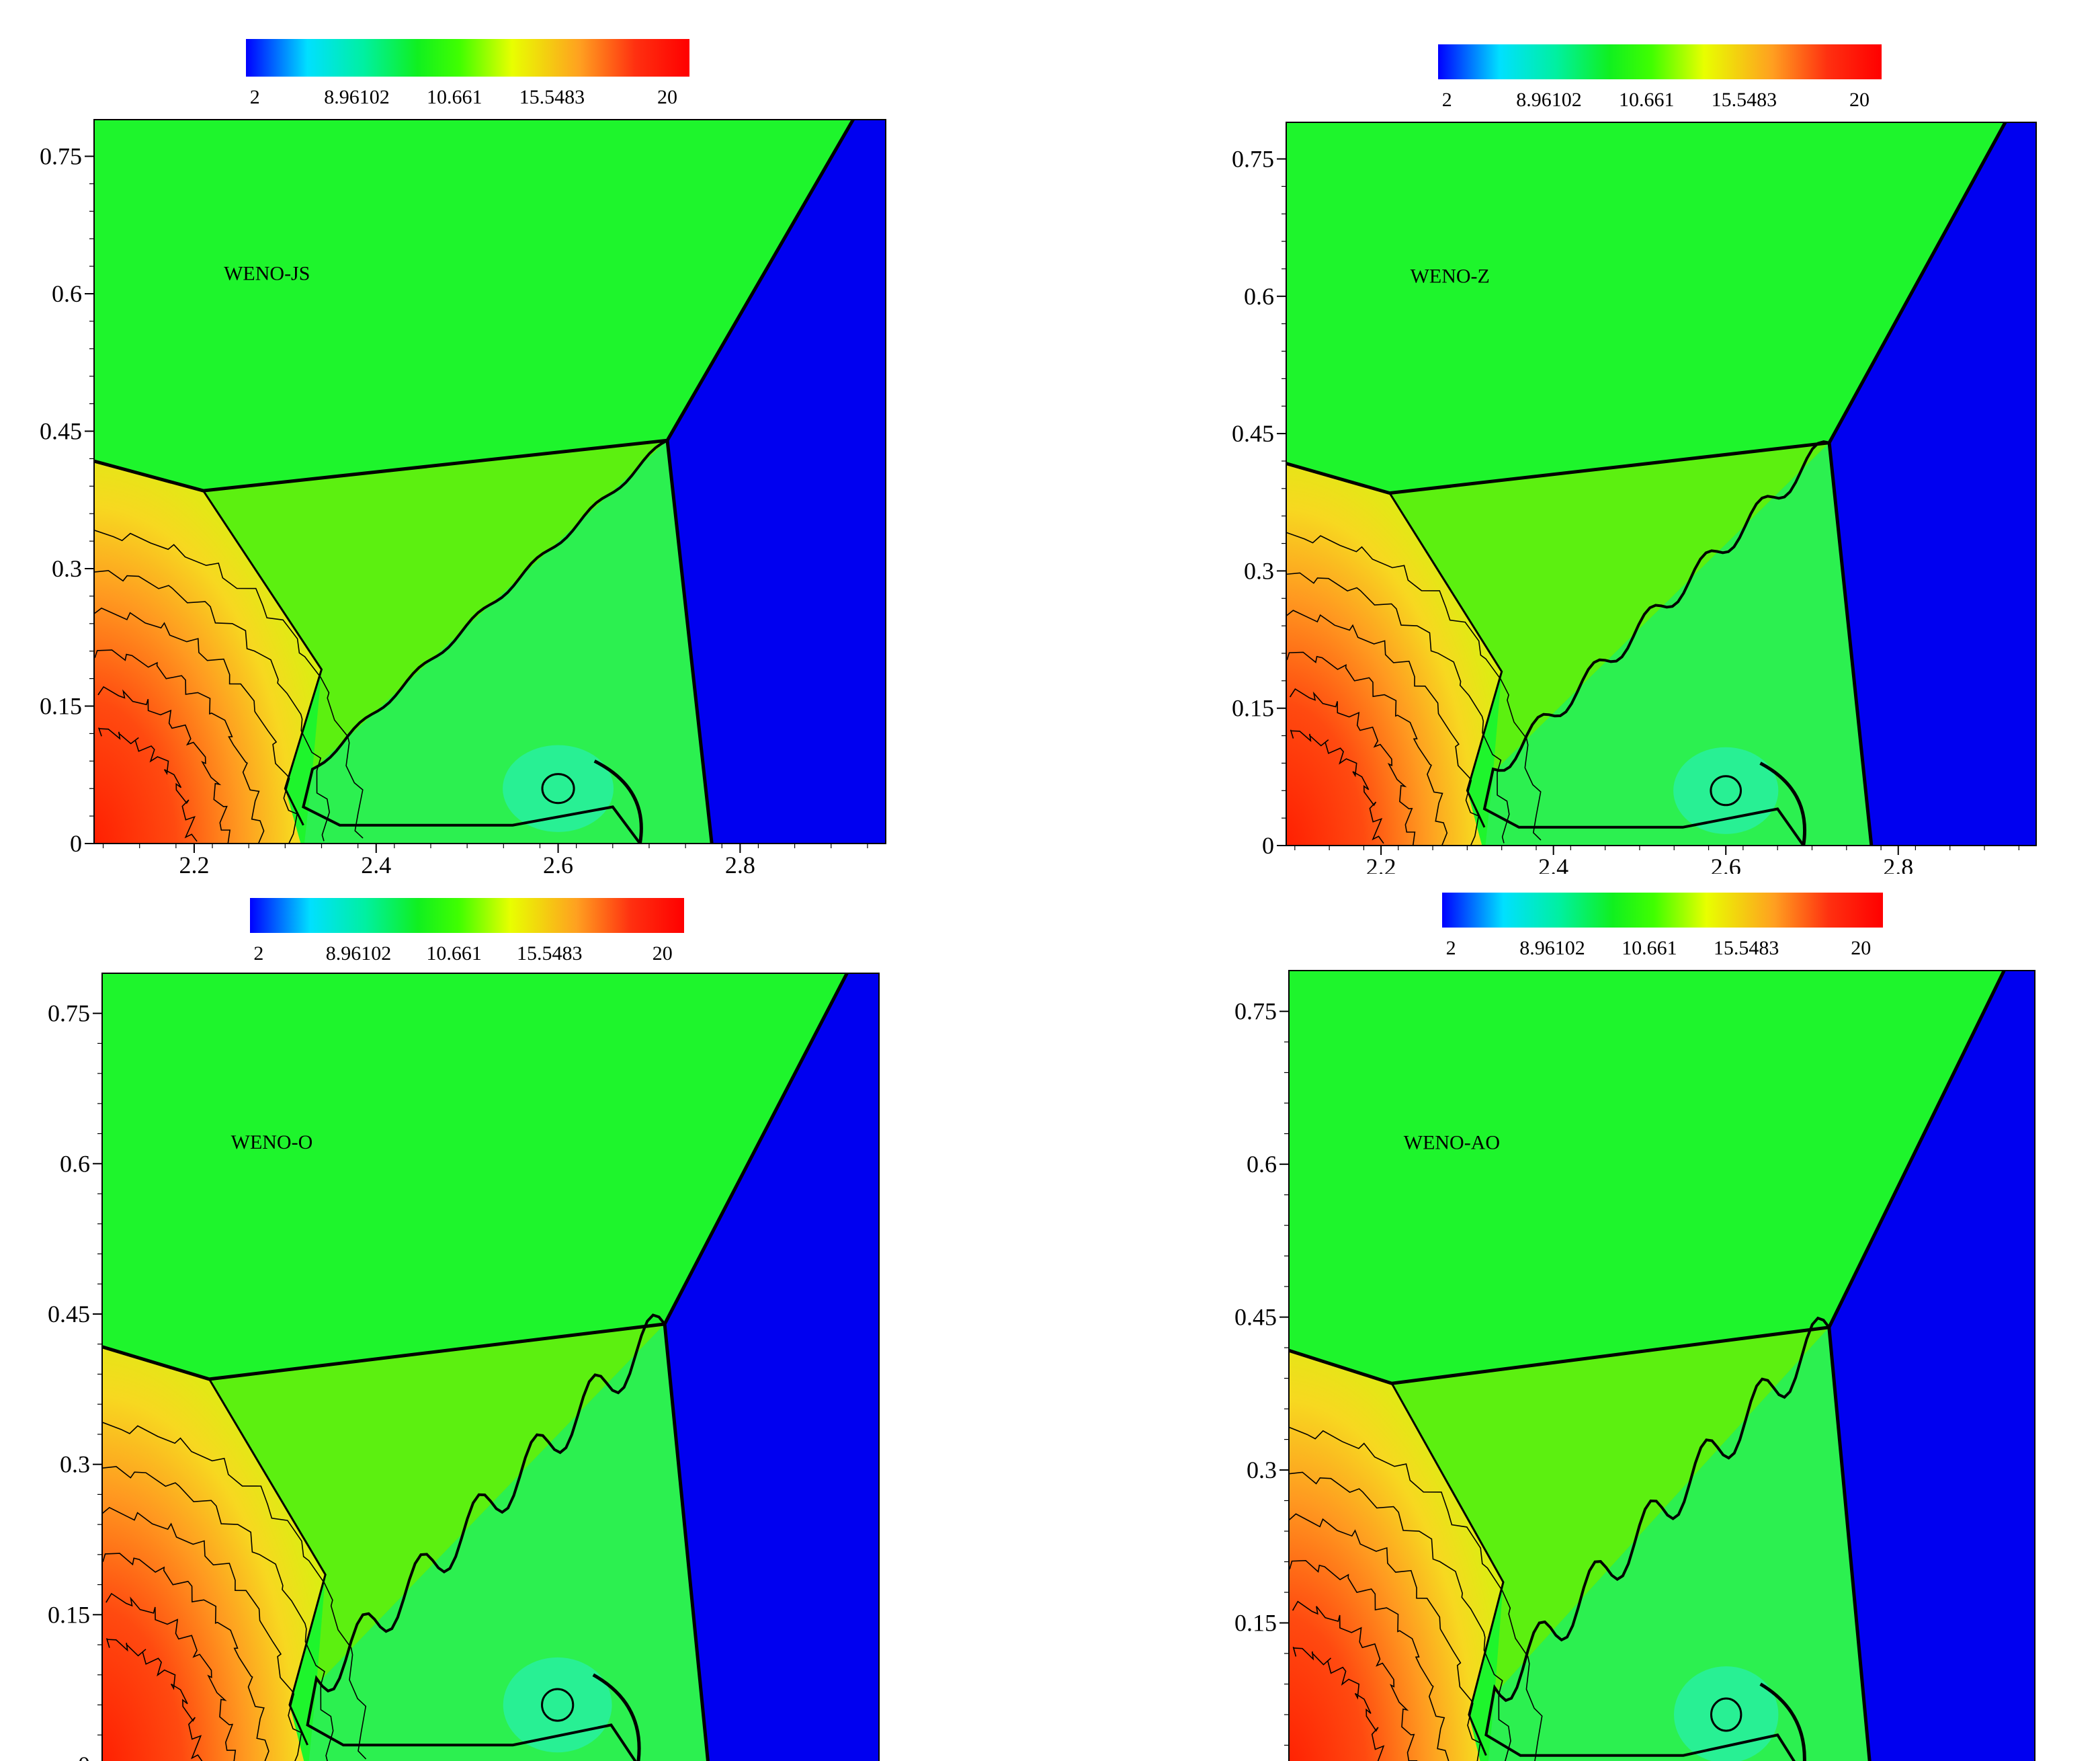  Describe the element at coordinates (1452, 1142) in the screenshot. I see `panel-label: WENO-AO` at that location.